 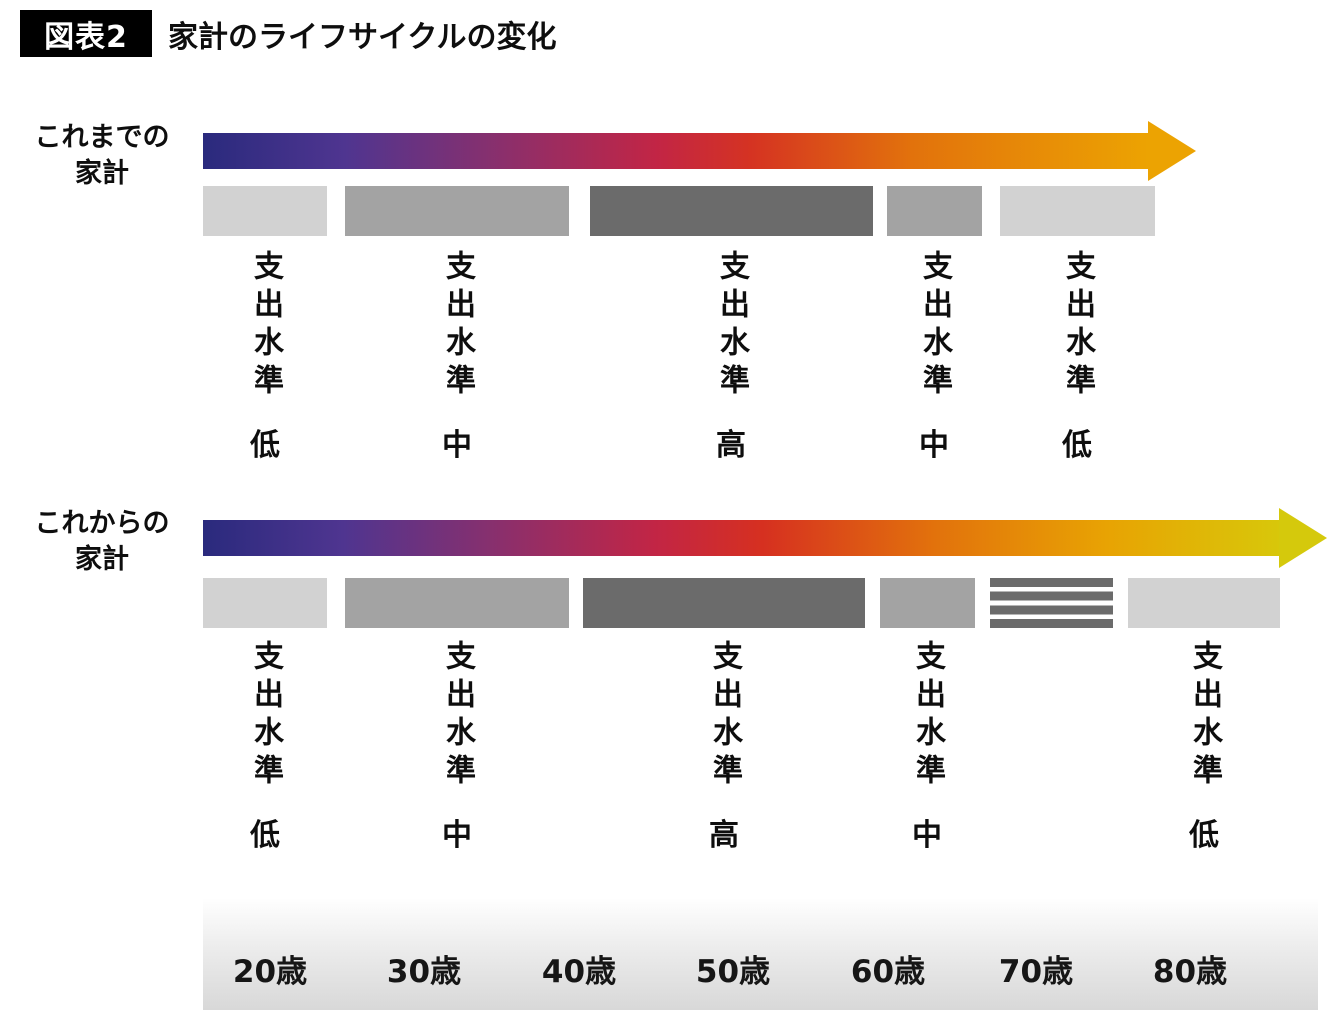 What do you see at coordinates (724, 603) in the screenshot?
I see `spending-bar-future-high` at bounding box center [724, 603].